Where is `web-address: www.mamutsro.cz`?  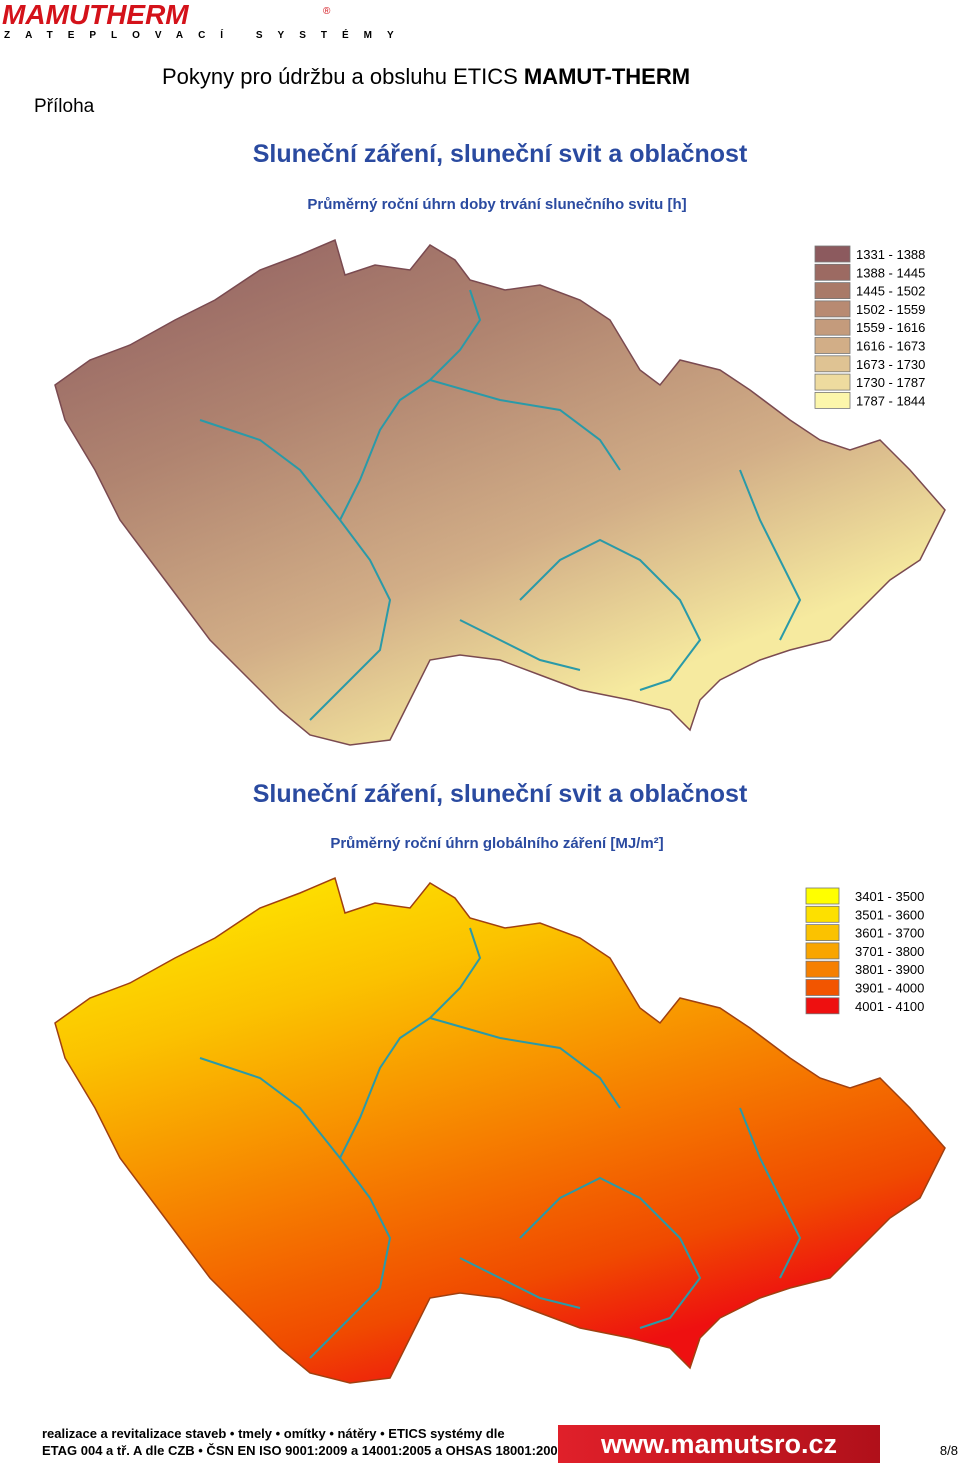 web-address: www.mamutsro.cz is located at coordinates (718, 1444).